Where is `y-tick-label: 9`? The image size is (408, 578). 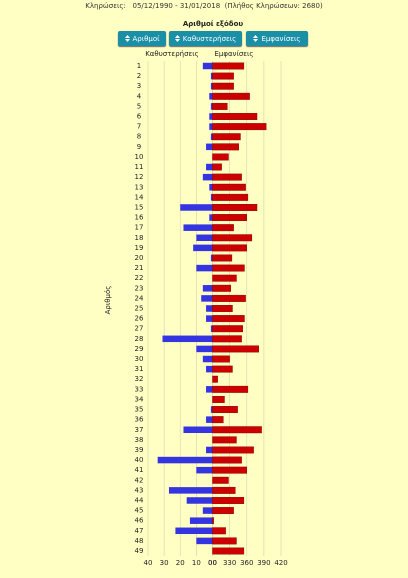
y-tick-label: 9 is located at coordinates (139, 147).